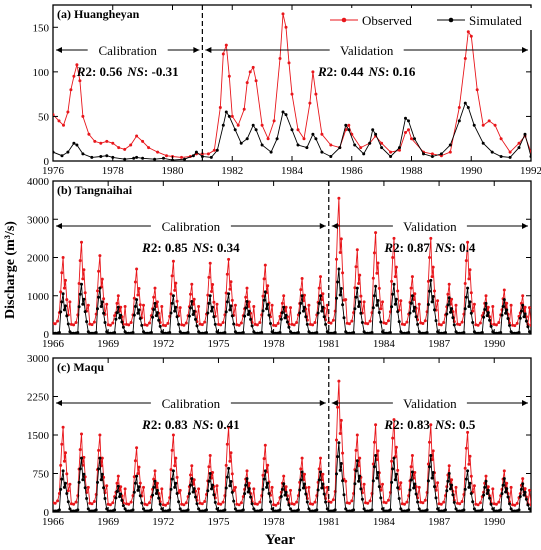 The width and height of the screenshot is (541, 550). Describe the element at coordinates (344, 20) in the screenshot. I see `legend-observed-marker` at that location.